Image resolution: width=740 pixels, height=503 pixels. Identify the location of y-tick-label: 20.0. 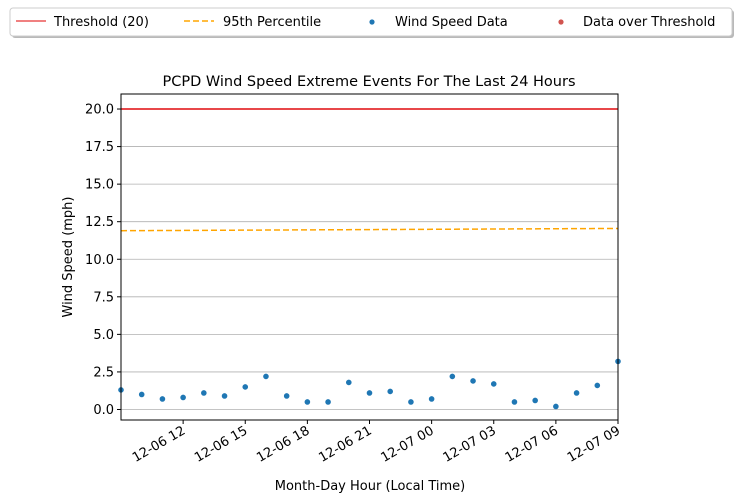
(99, 110).